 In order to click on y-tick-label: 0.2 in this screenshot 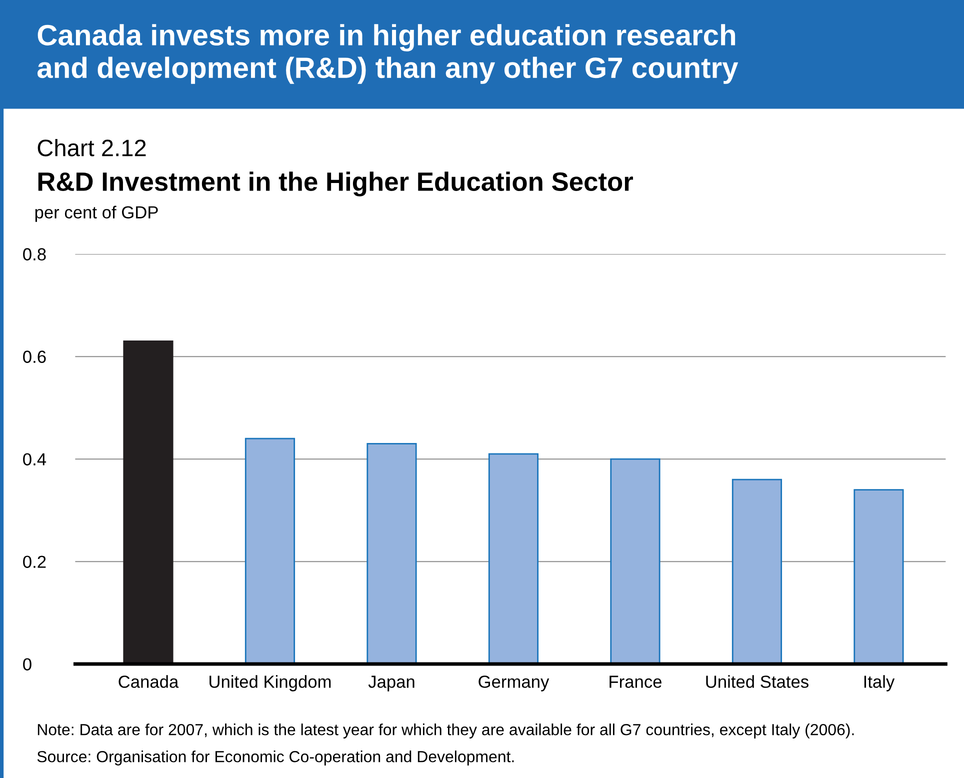, I will do `click(34, 562)`.